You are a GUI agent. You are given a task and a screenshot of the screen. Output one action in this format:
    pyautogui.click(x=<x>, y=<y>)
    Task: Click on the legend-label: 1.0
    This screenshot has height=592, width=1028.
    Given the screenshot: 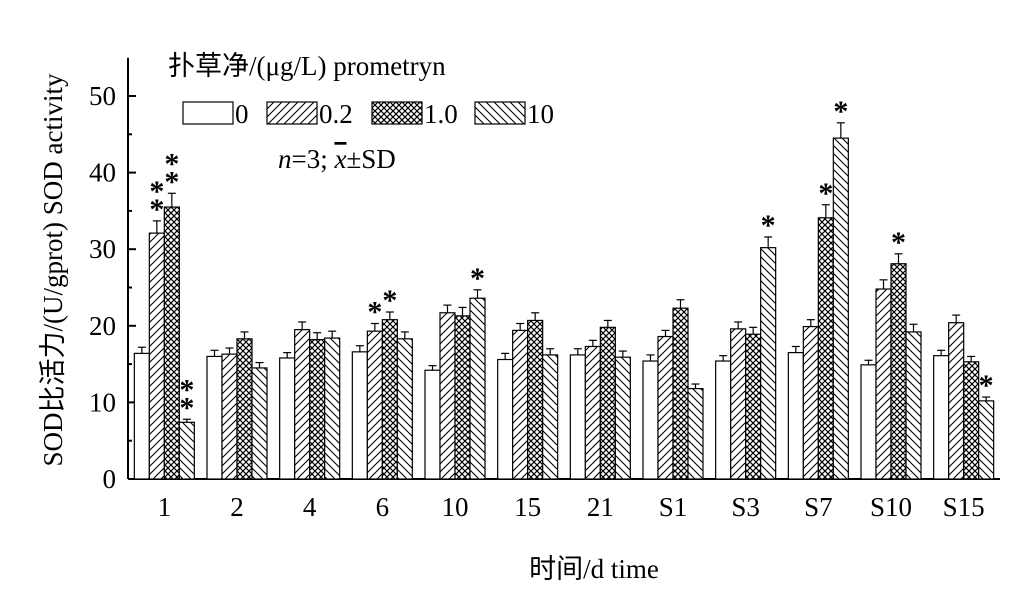 What is the action you would take?
    pyautogui.click(x=441, y=114)
    